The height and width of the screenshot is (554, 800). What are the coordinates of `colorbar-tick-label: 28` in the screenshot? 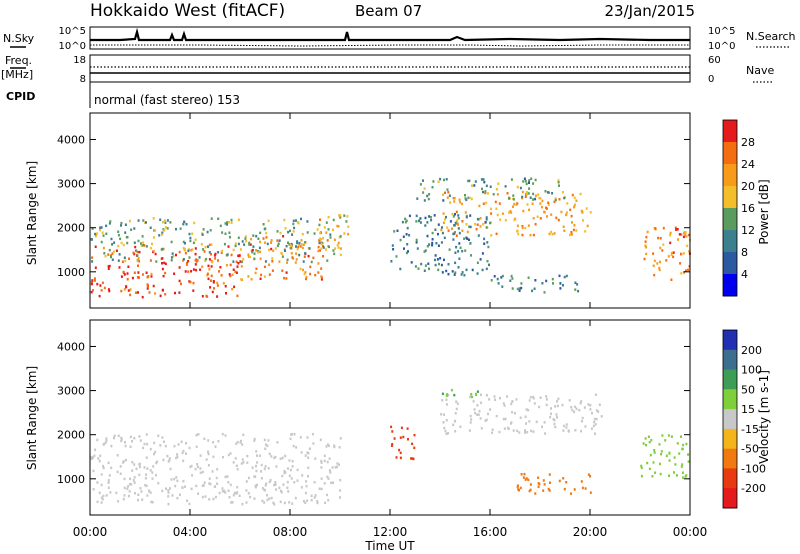 It's located at (748, 142).